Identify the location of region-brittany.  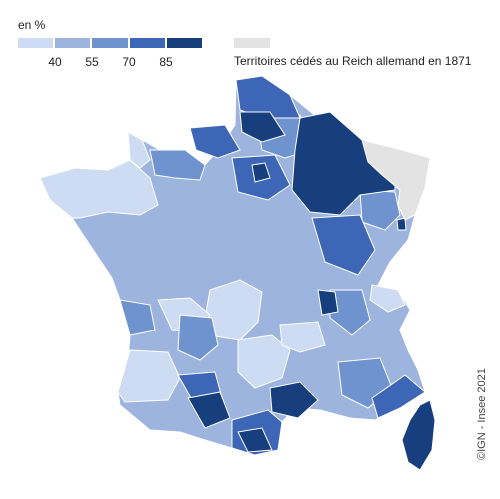
(99, 189).